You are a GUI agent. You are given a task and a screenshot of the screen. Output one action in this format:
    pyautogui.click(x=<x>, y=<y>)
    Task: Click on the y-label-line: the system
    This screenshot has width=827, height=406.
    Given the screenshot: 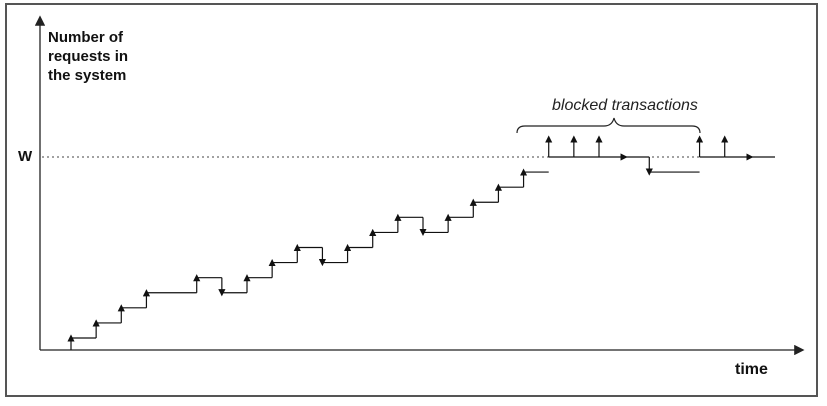 What is the action you would take?
    pyautogui.click(x=87, y=75)
    